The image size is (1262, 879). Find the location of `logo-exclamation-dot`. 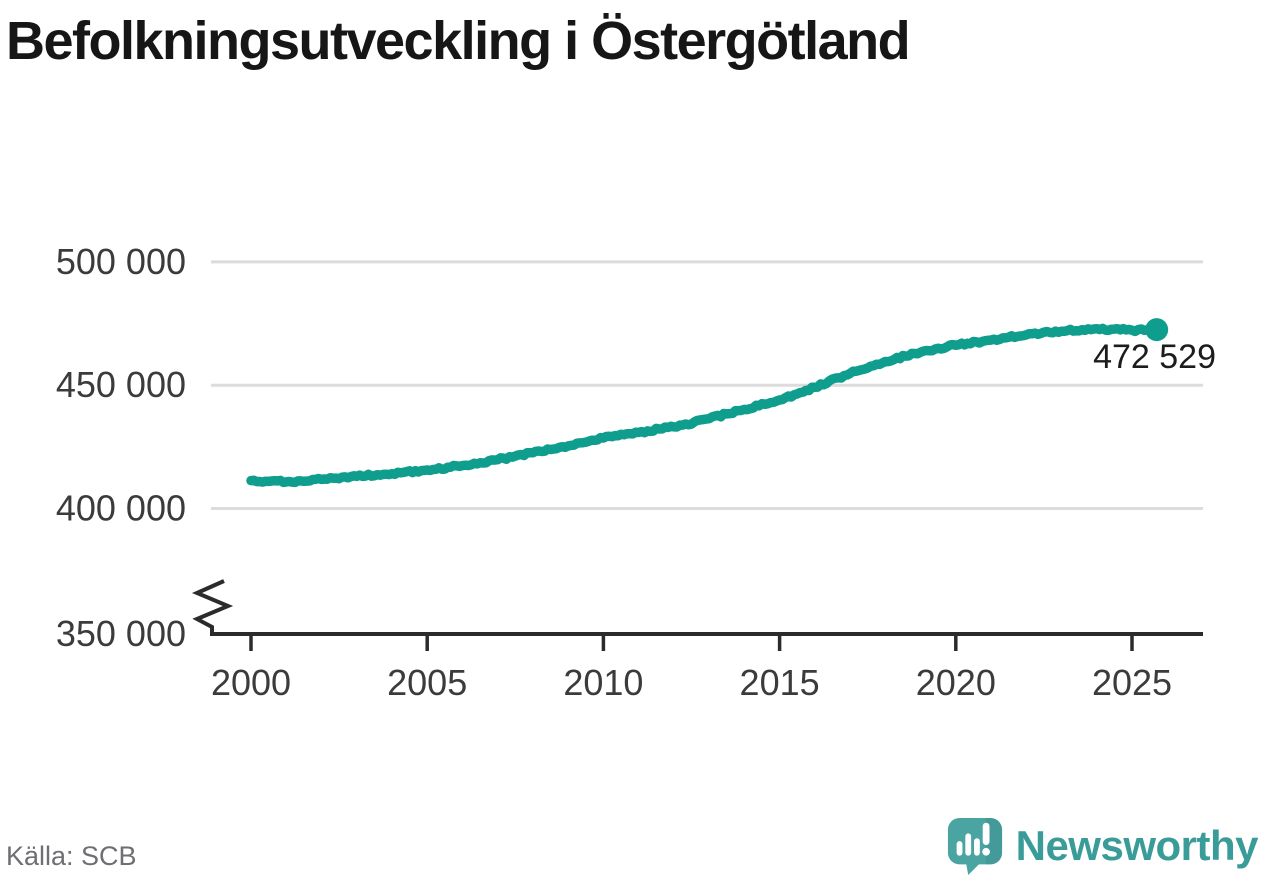

logo-exclamation-dot is located at coordinates (985, 851).